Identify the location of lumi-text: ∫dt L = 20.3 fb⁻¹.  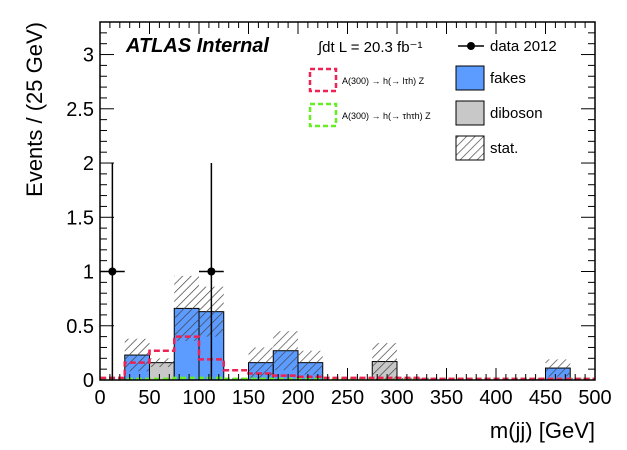
(369, 47).